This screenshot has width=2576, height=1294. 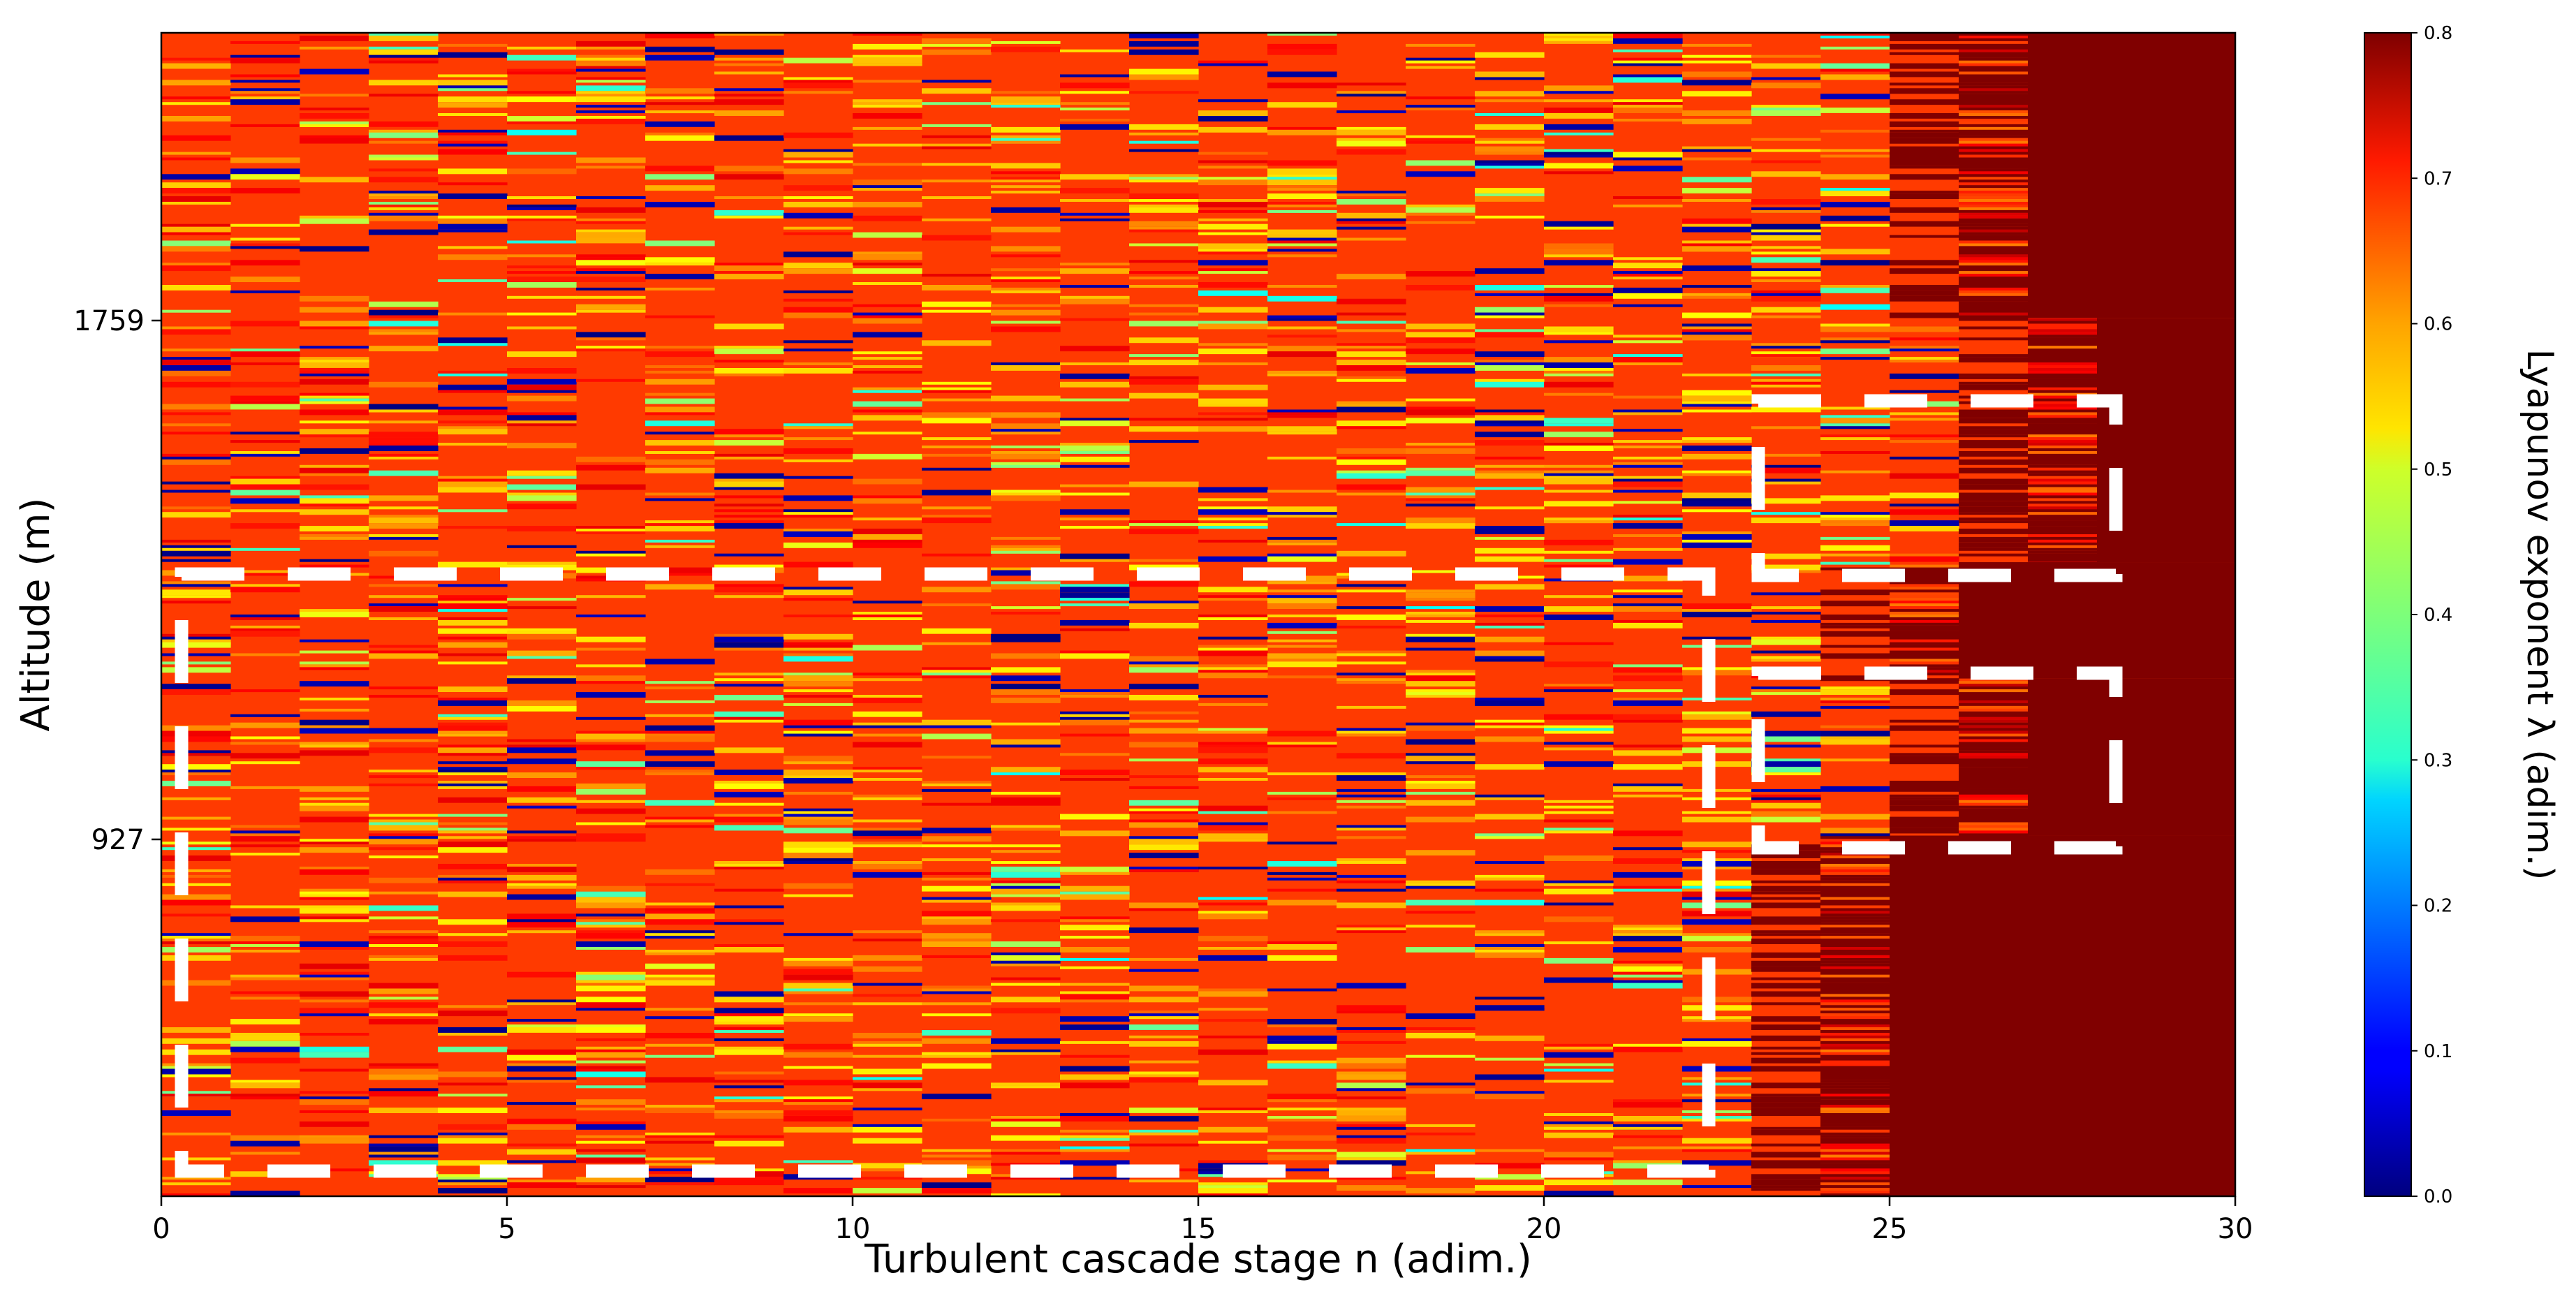 What do you see at coordinates (2438, 324) in the screenshot?
I see `colorbar-tick-label: 0.6` at bounding box center [2438, 324].